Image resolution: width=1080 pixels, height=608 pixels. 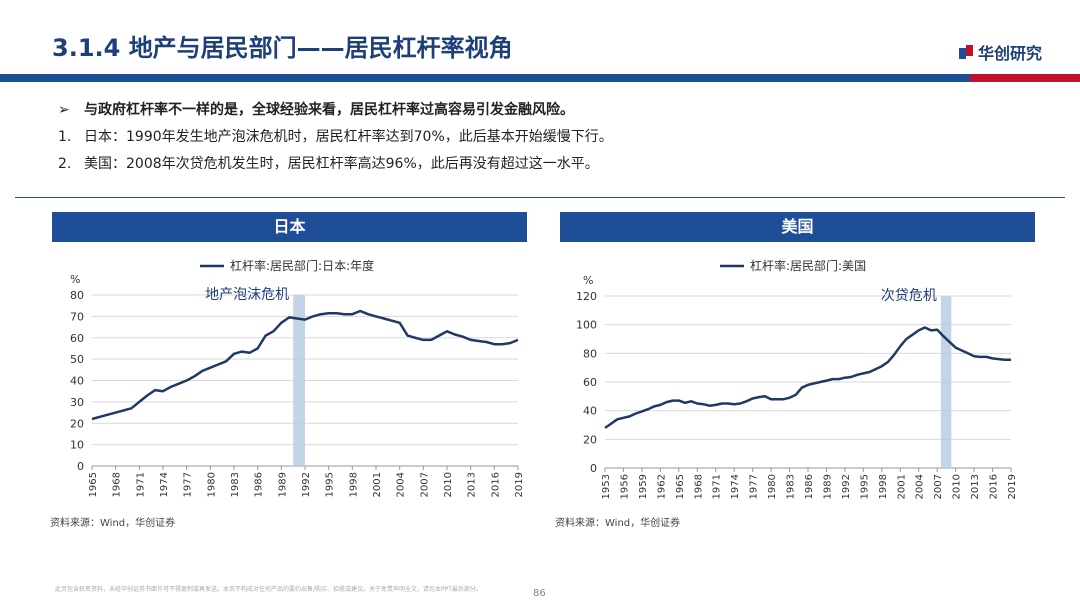 What do you see at coordinates (77, 359) in the screenshot?
I see `y-tick-label: 50` at bounding box center [77, 359].